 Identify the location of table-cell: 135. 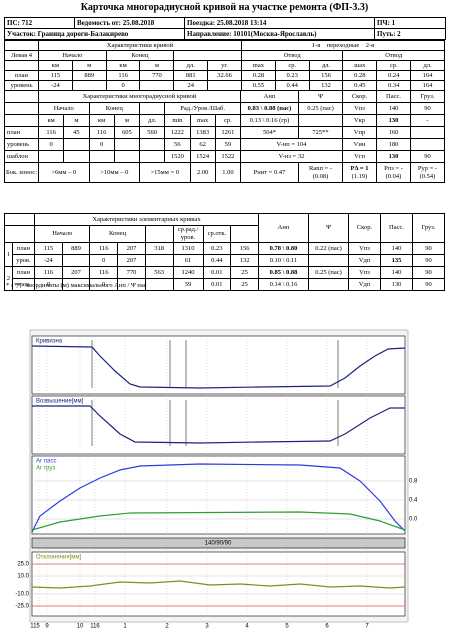
(396, 260).